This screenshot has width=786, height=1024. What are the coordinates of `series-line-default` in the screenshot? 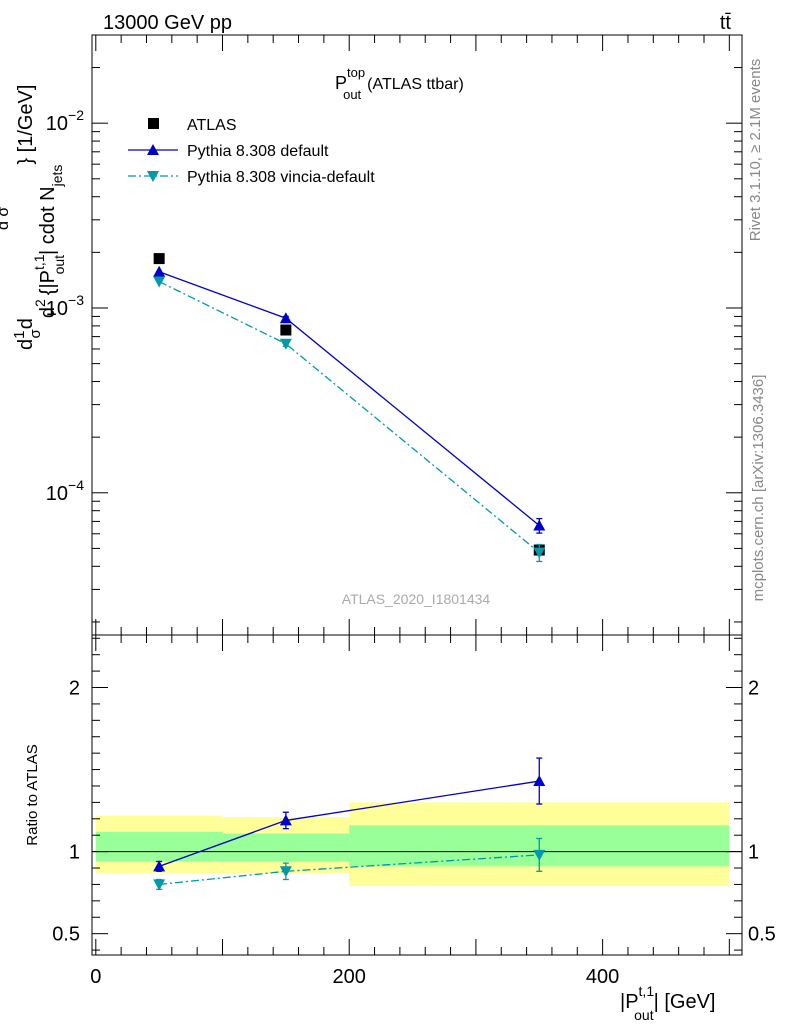 It's located at (349, 399).